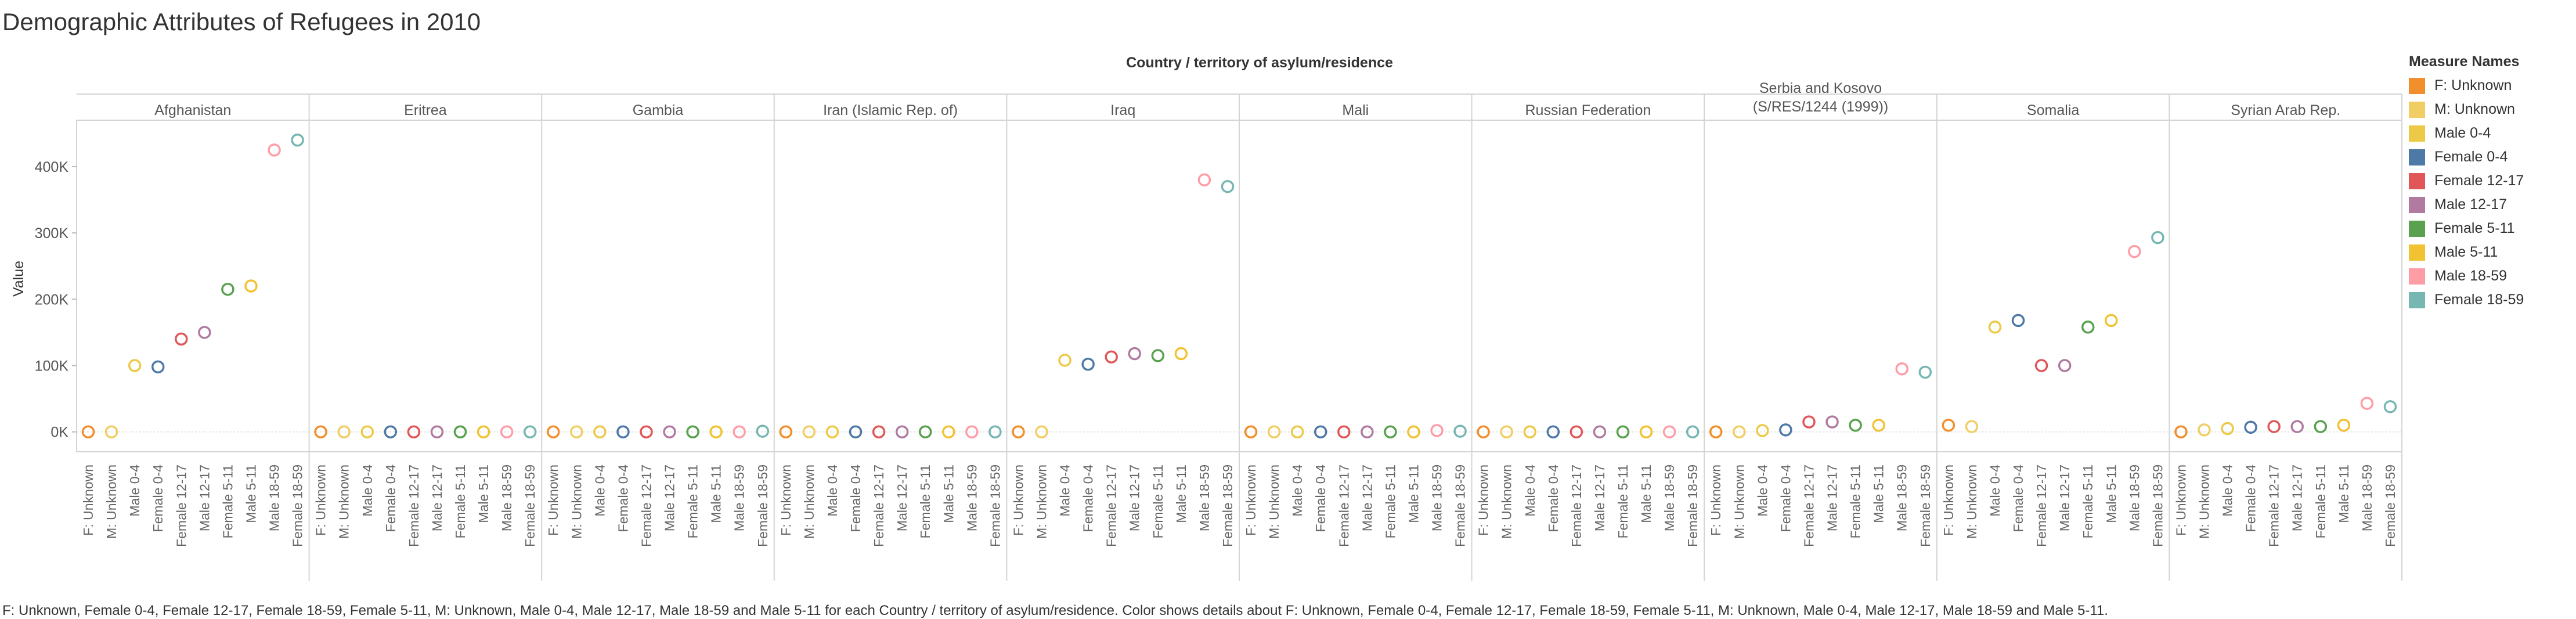 This screenshot has height=619, width=2576. I want to click on legend-item: M: Unknown, so click(2490, 109).